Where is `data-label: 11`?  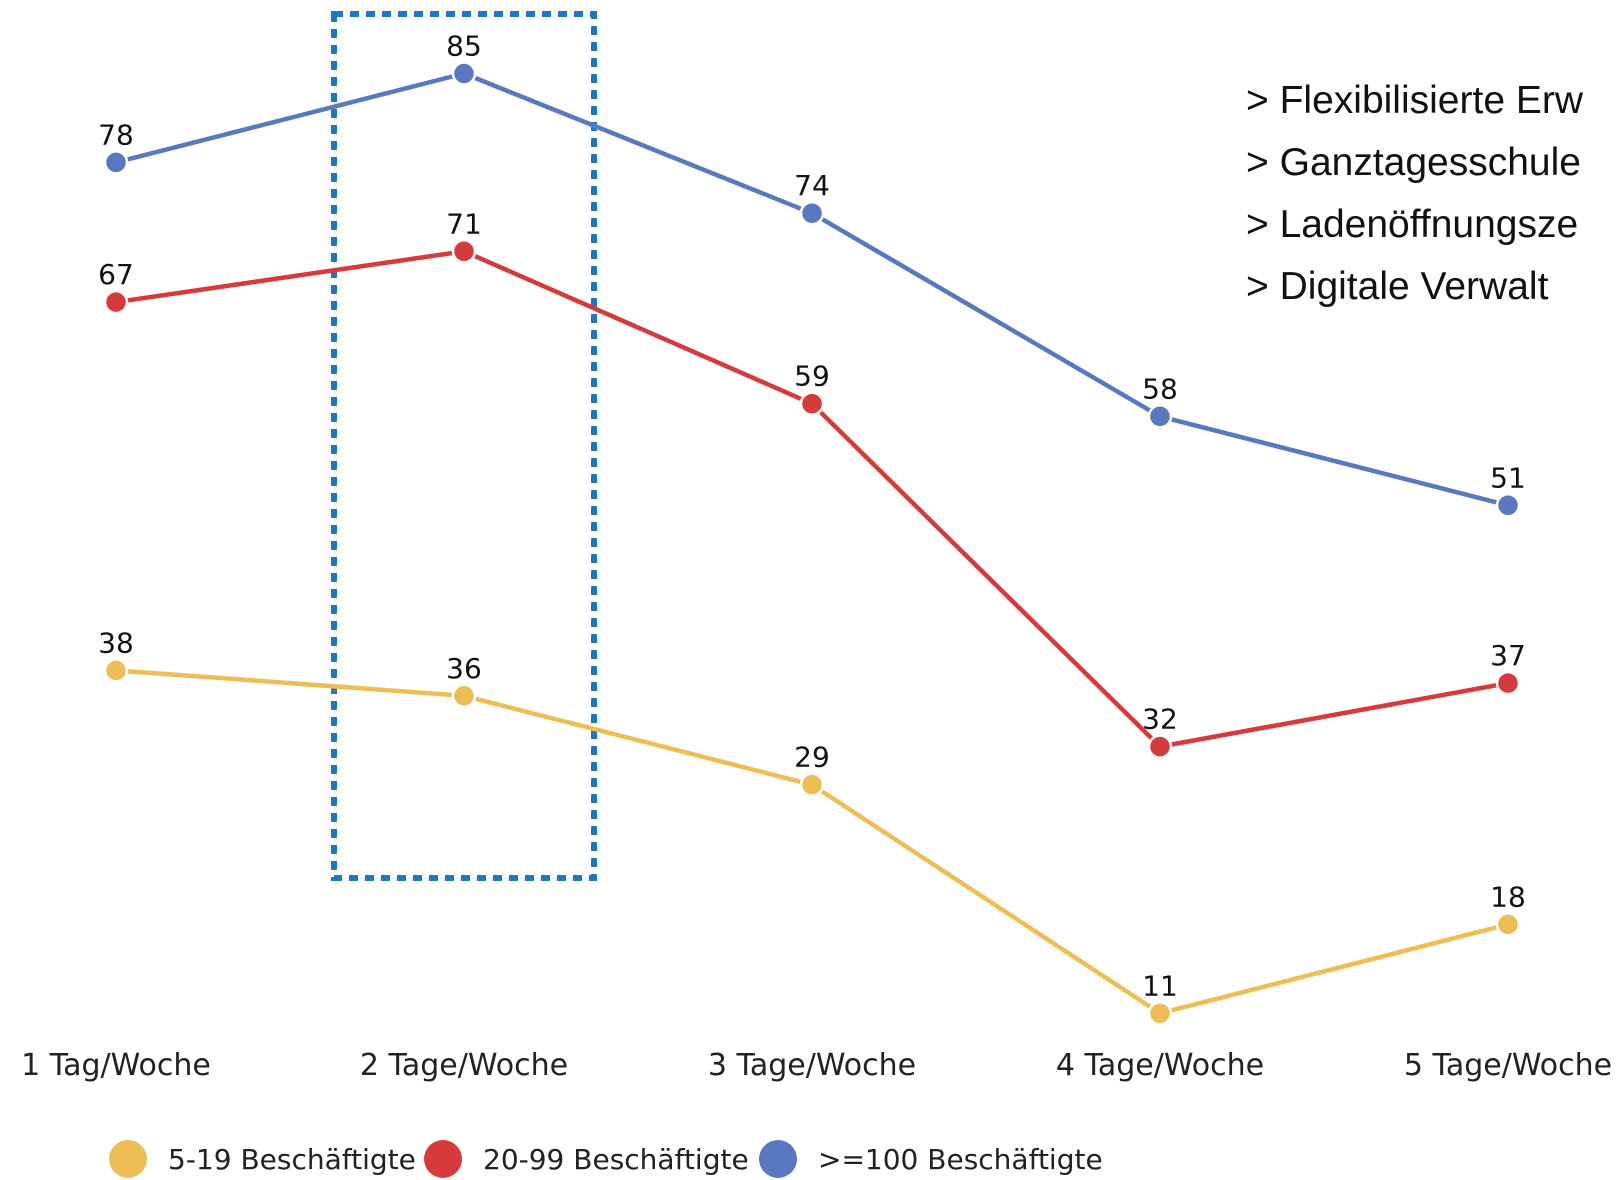
data-label: 11 is located at coordinates (1160, 985).